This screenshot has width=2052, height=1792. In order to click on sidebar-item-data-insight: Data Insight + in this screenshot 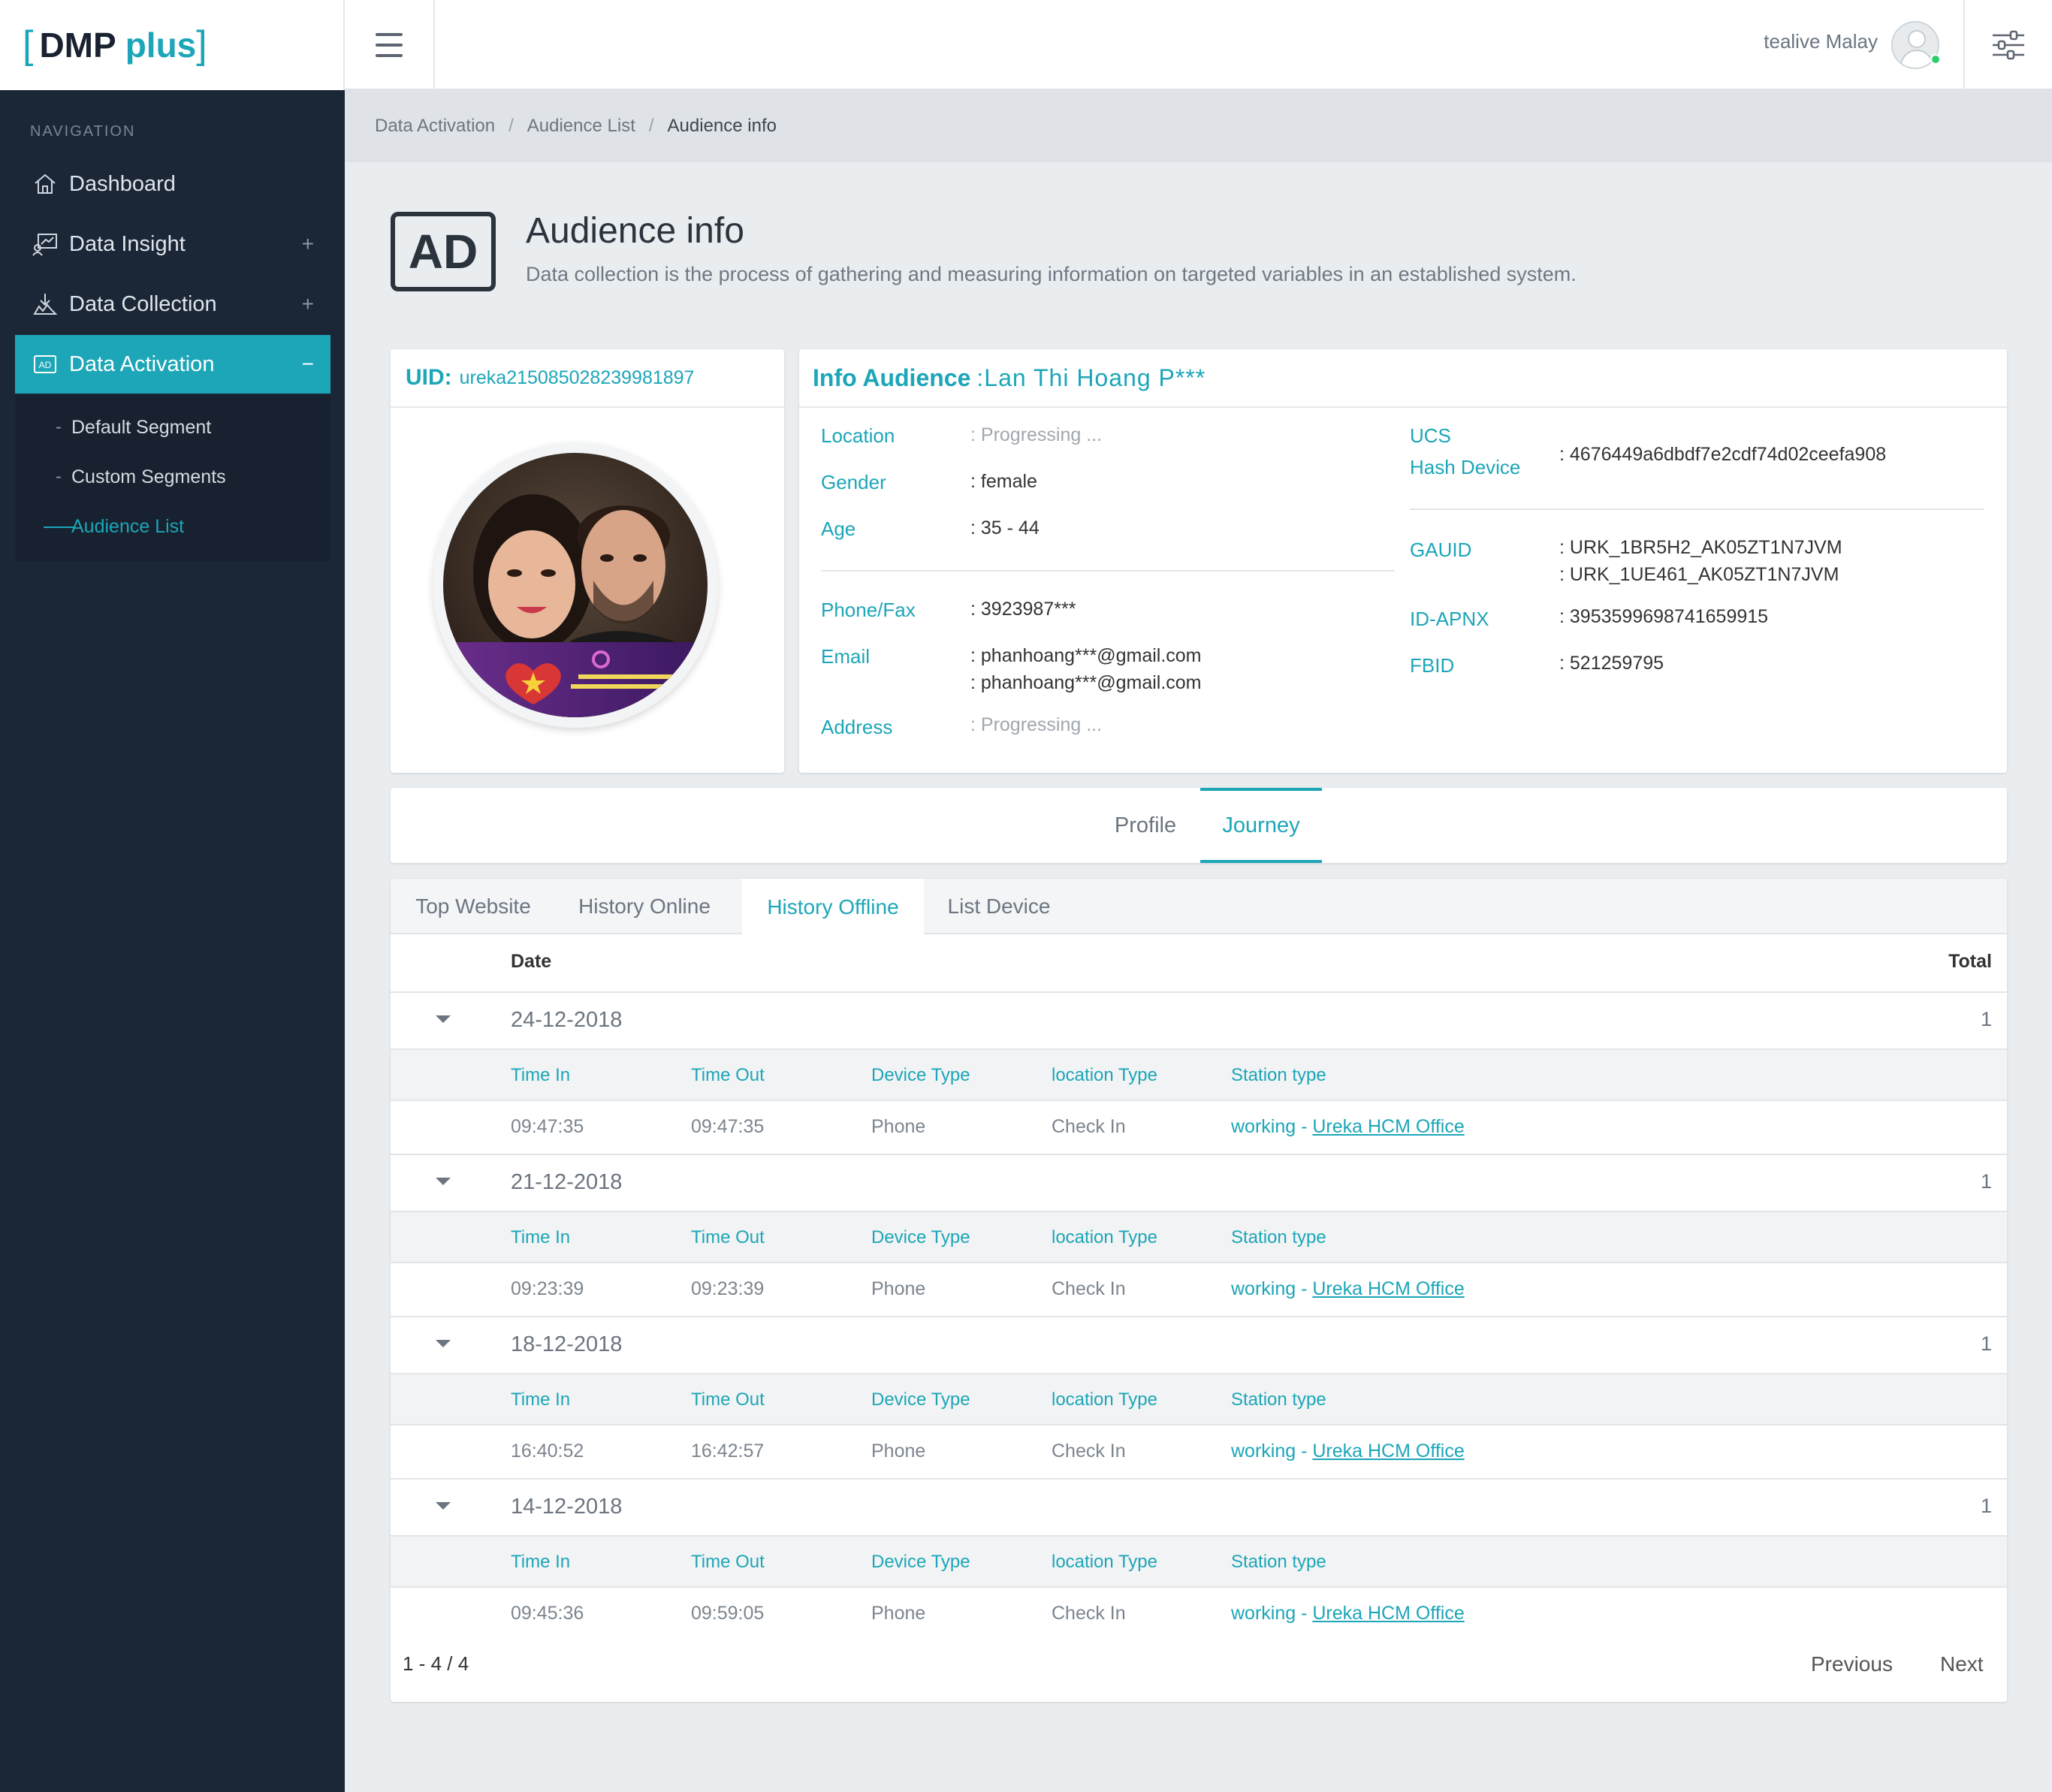, I will do `click(173, 244)`.